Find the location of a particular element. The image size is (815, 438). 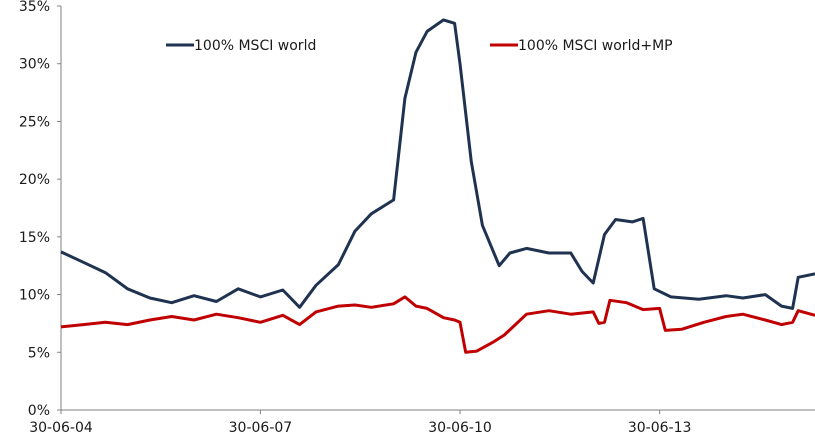

y-tick-label: 30% is located at coordinates (34, 65).